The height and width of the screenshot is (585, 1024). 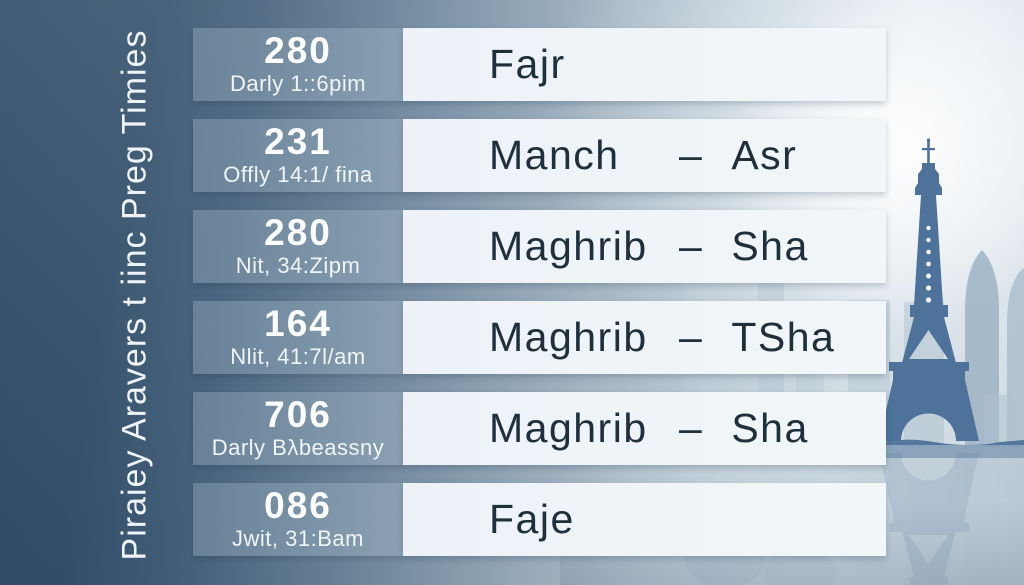 I want to click on prayer-box: Maghrib – TSha, so click(x=644, y=337).